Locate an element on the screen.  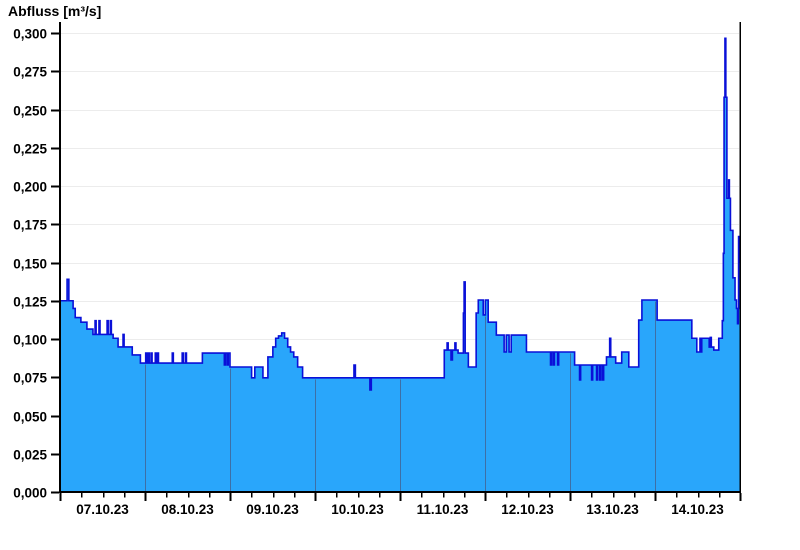
chart-title: Abfluss [m³/s] is located at coordinates (55, 11).